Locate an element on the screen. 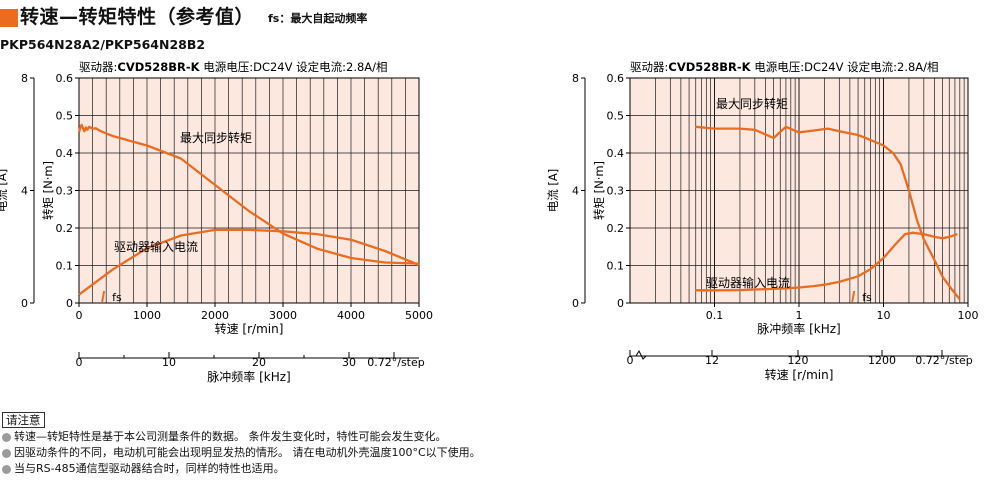  x2-tick-label: 1200 is located at coordinates (882, 360).